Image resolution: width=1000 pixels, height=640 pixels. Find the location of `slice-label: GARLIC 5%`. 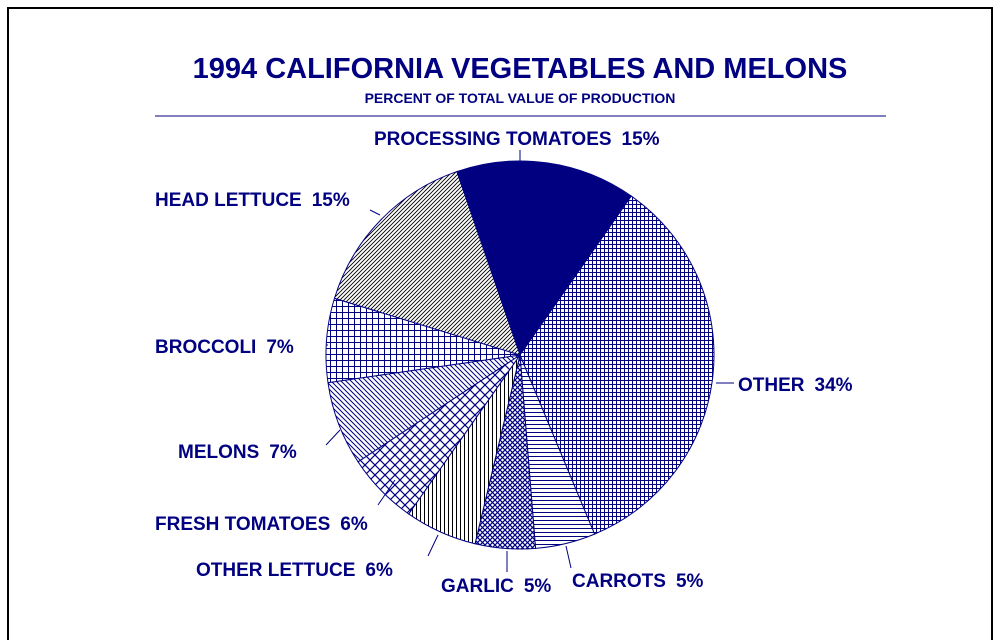

slice-label: GARLIC 5% is located at coordinates (496, 586).